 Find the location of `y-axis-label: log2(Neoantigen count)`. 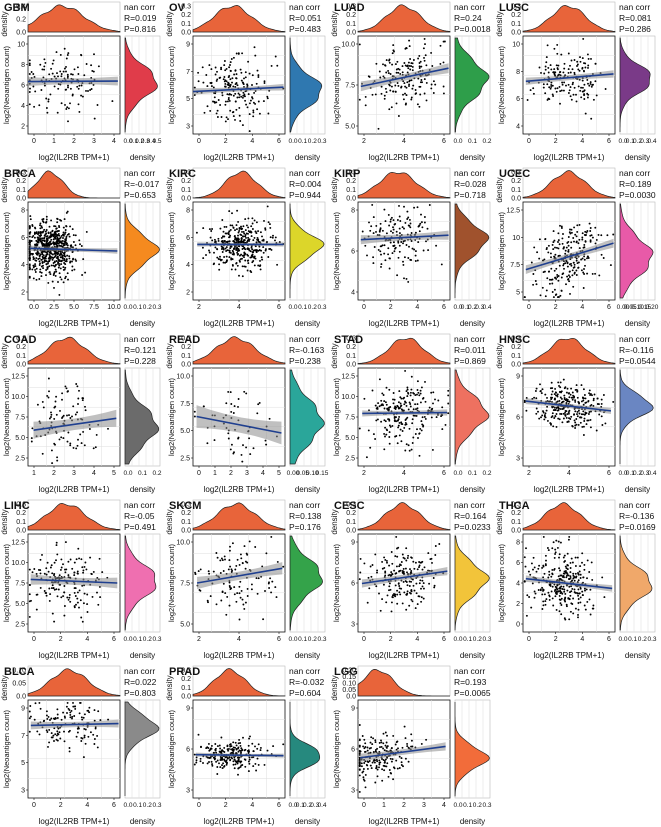

y-axis-label: log2(Neoantigen count) is located at coordinates (171, 251).